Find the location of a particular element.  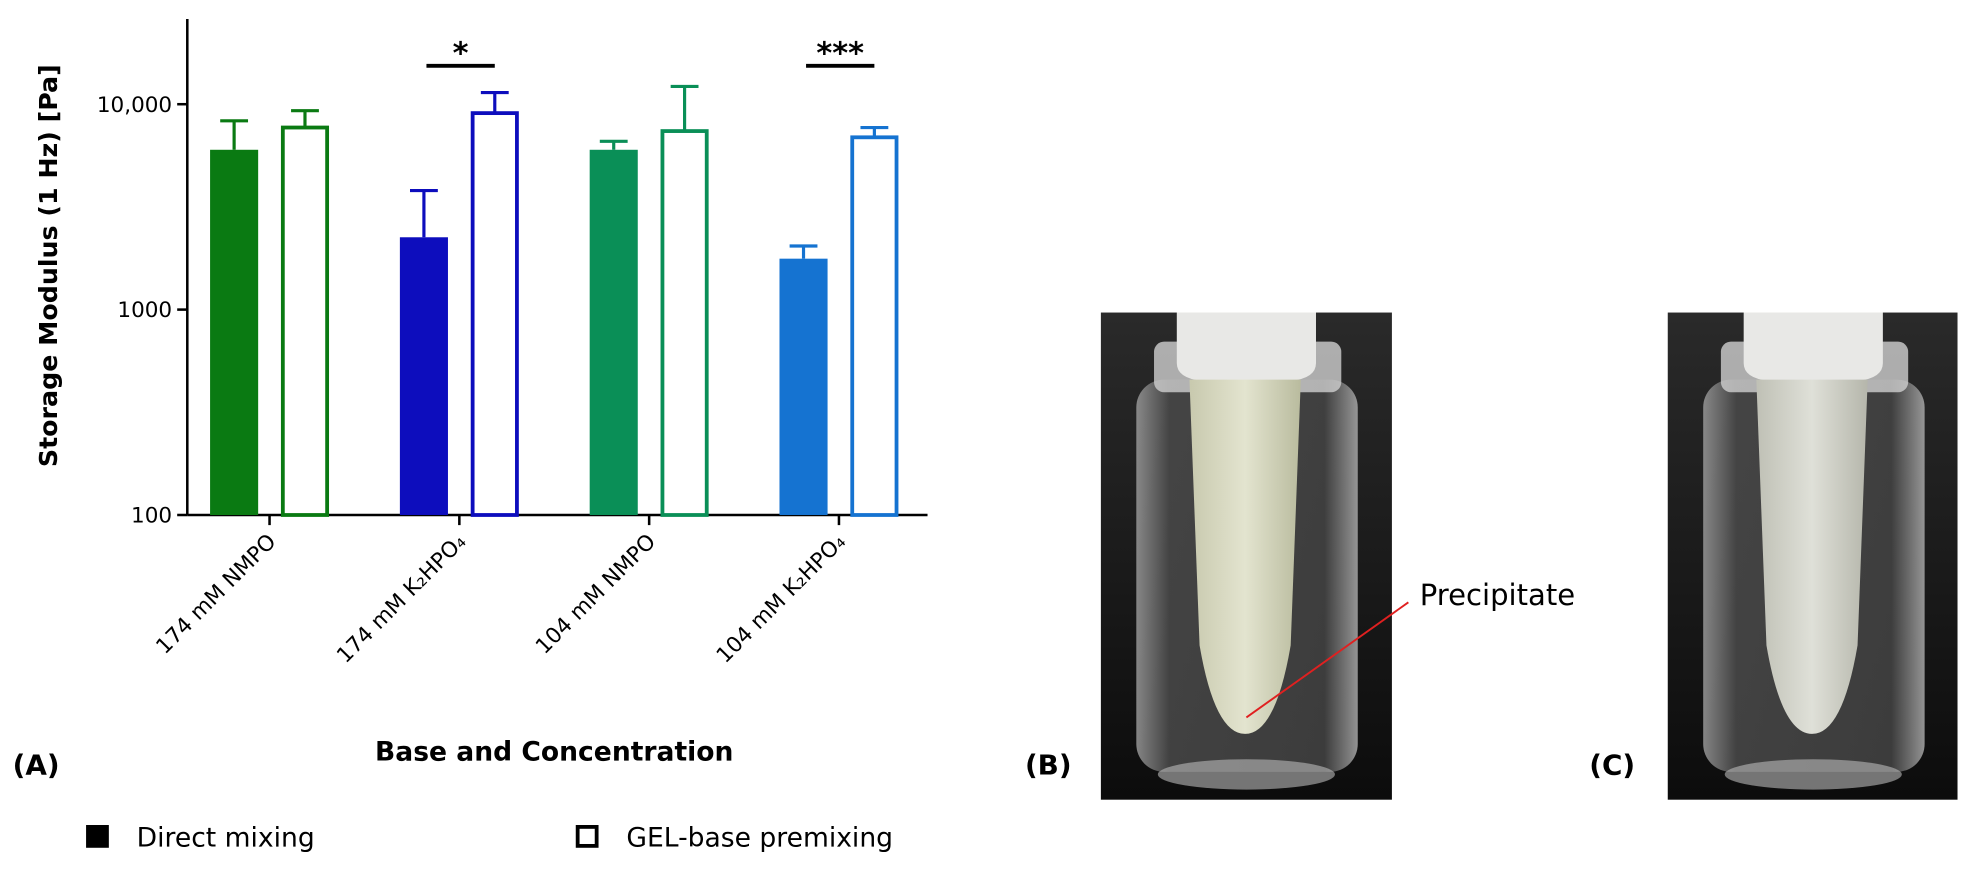

x-tick-label: 104 mM NMPO is located at coordinates (596, 594).